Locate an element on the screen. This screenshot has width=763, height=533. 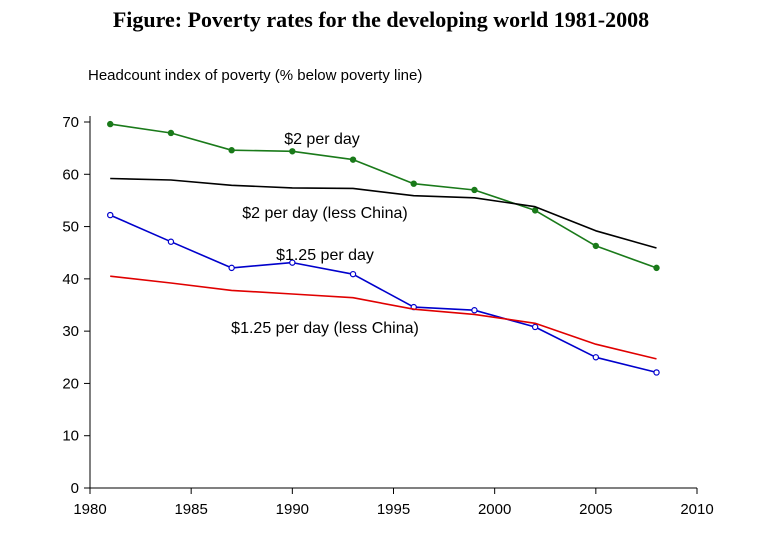
x-tick-label: 2000 is located at coordinates (494, 509).